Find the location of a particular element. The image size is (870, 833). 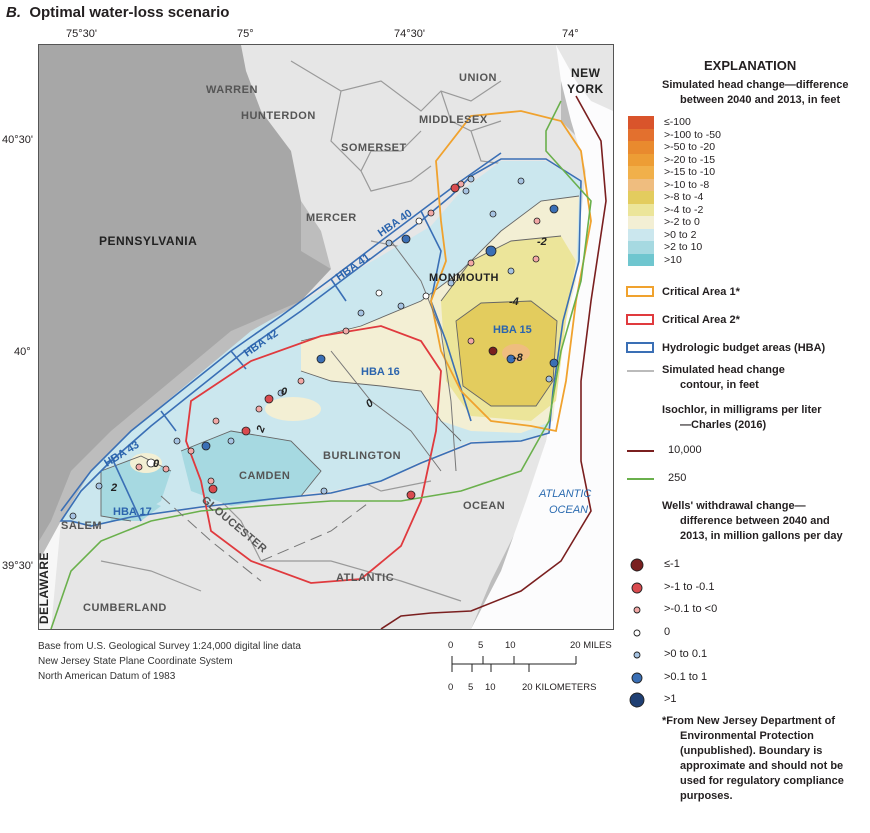

scale-mile-tick: 0 is located at coordinates (451, 645).